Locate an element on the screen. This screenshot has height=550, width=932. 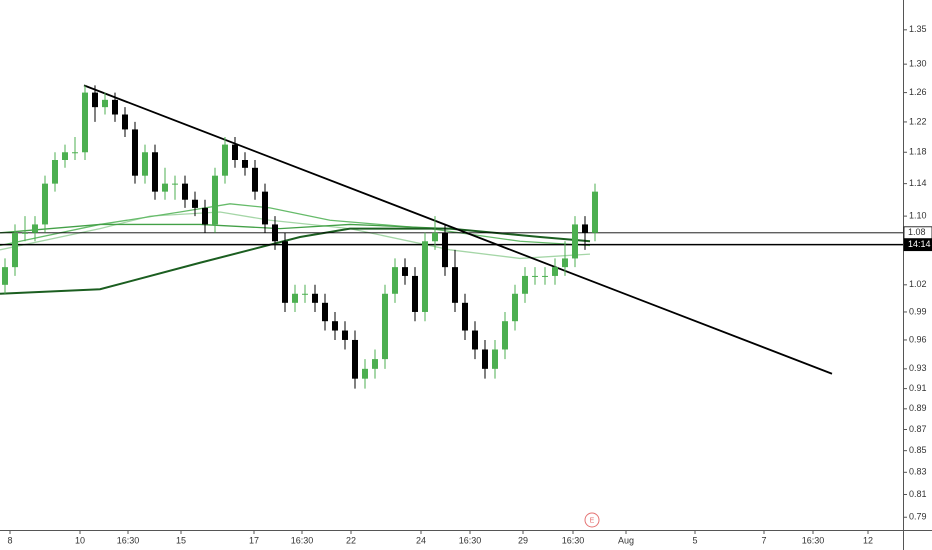
y-tick-label: 0.87 is located at coordinates (918, 429).